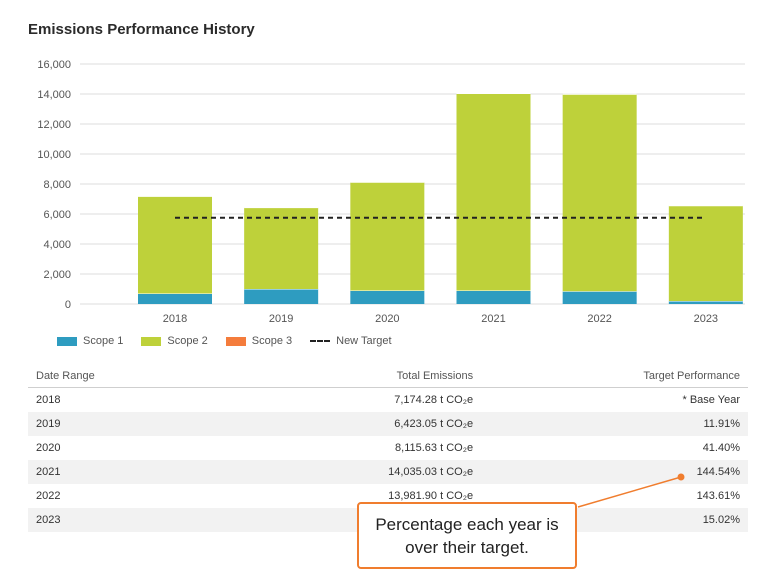 The height and width of the screenshot is (574, 772). What do you see at coordinates (175, 298) in the screenshot?
I see `bar-scope-1-2018` at bounding box center [175, 298].